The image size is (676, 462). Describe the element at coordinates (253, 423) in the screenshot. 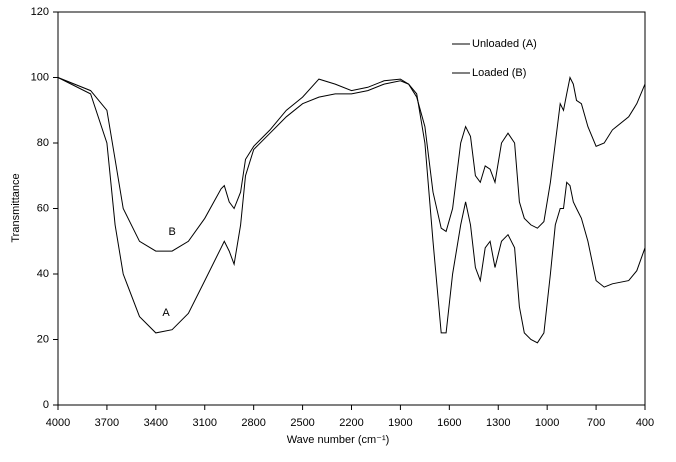

I see `x-tick-label: 2800` at that location.